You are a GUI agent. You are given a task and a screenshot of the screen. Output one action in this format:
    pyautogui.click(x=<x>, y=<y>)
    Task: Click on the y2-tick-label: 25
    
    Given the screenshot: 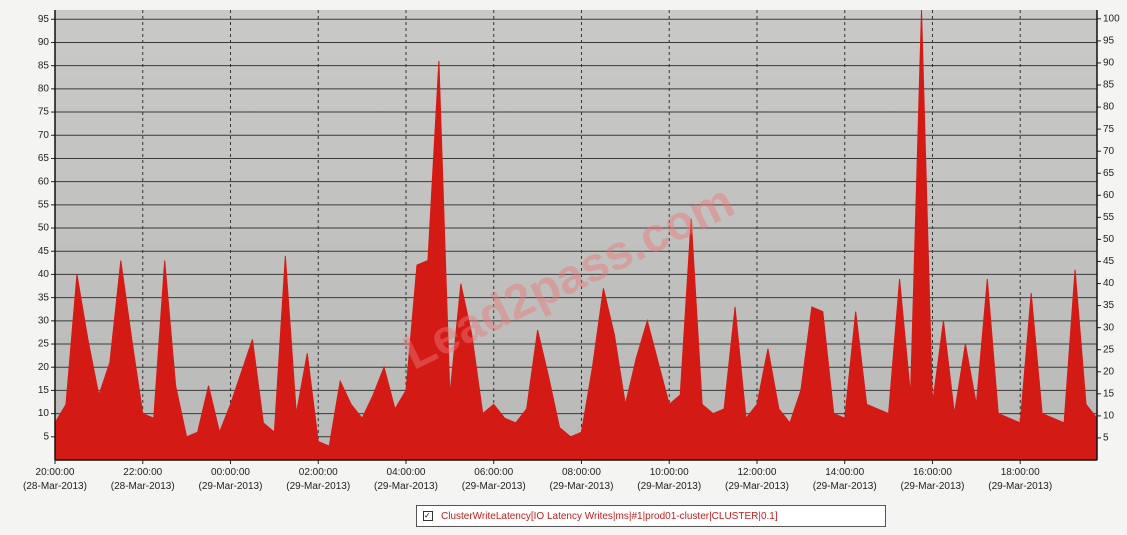 What is the action you would take?
    pyautogui.click(x=1109, y=349)
    